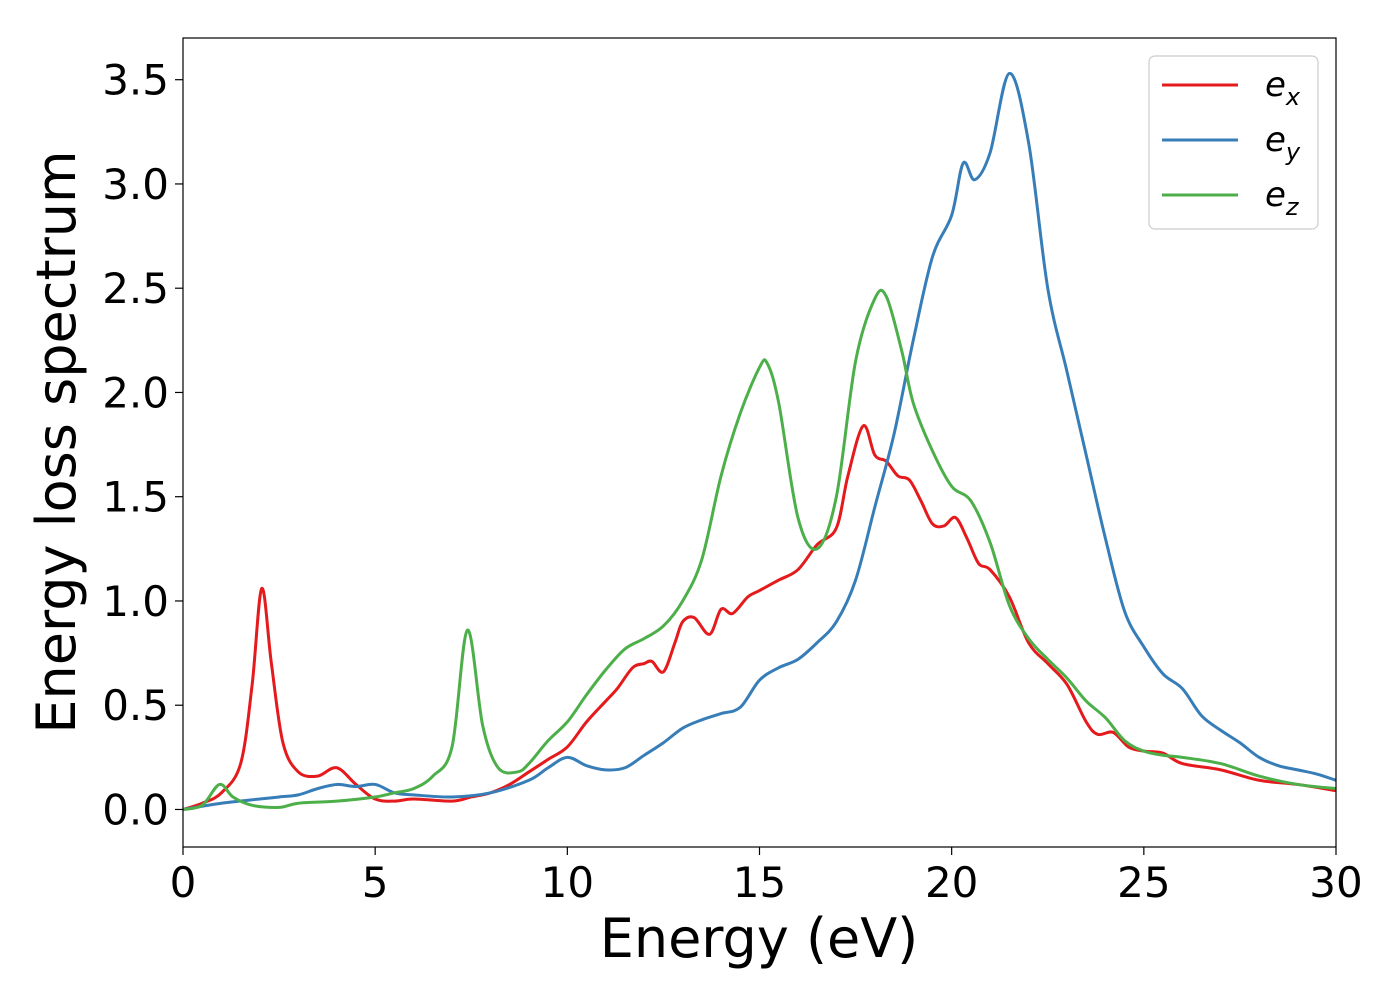  What do you see at coordinates (135, 80) in the screenshot?
I see `y-tick-label: 3.5` at bounding box center [135, 80].